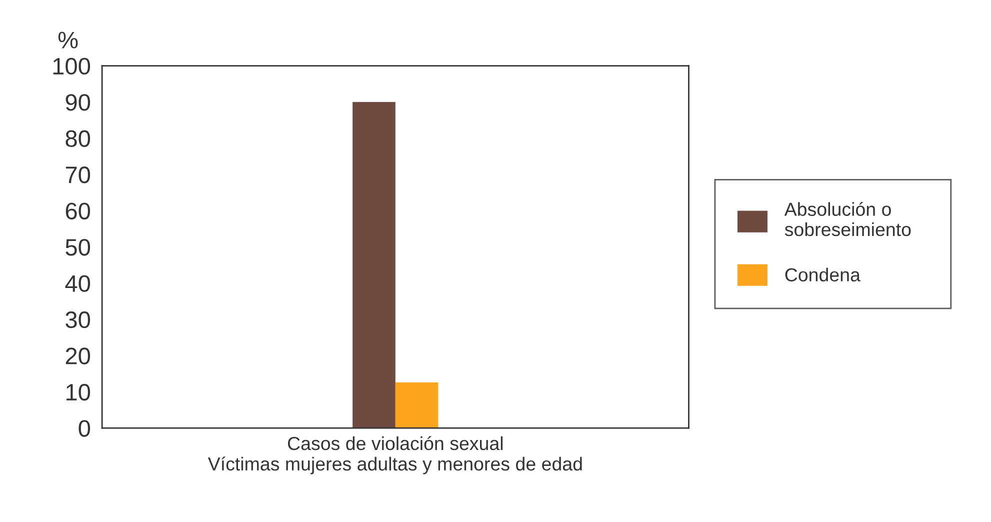  Describe the element at coordinates (78, 392) in the screenshot. I see `y-tick-label: 10` at that location.